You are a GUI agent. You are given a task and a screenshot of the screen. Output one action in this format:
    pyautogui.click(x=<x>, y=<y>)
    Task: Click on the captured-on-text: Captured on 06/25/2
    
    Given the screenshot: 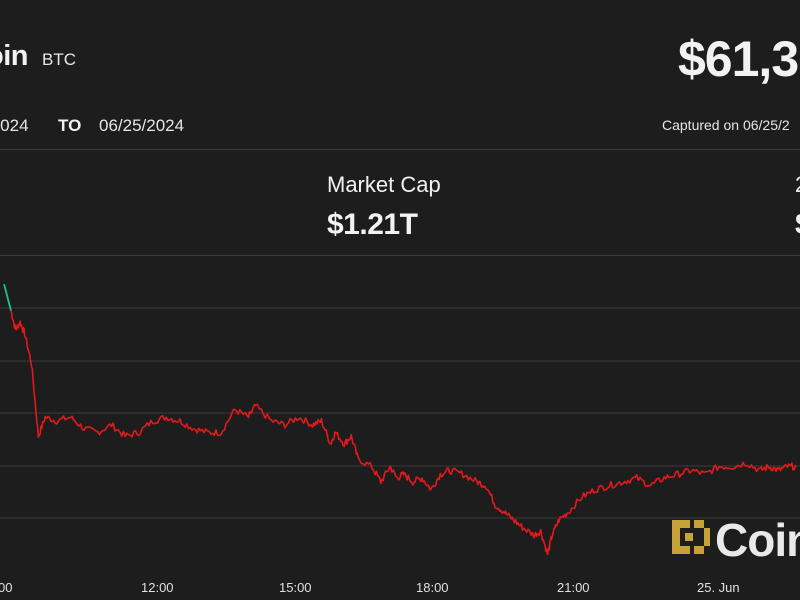 What is the action you would take?
    pyautogui.click(x=726, y=125)
    